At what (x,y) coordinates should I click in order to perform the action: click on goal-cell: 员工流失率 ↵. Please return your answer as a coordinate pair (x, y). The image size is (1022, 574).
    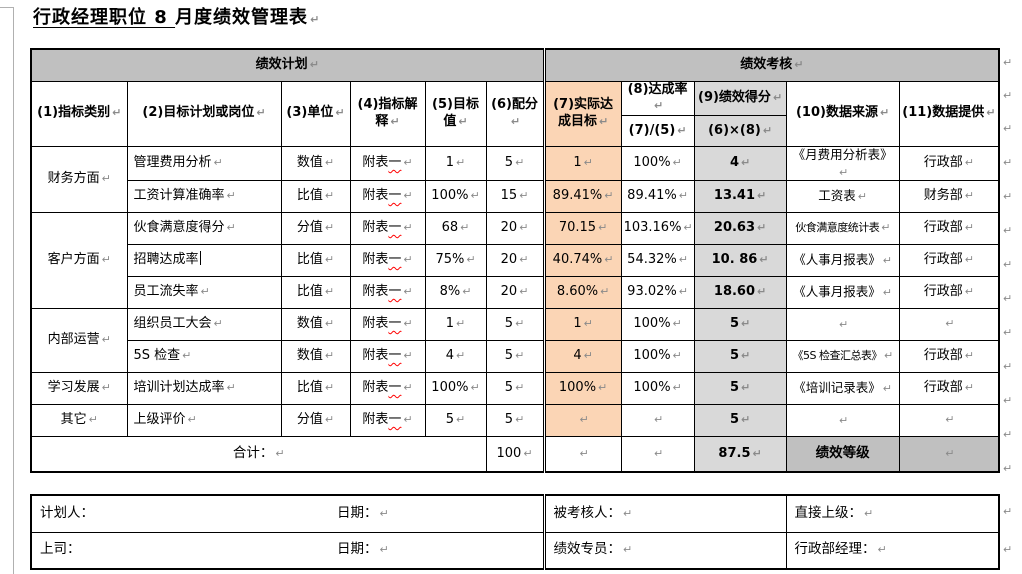
    Looking at the image, I should click on (204, 292).